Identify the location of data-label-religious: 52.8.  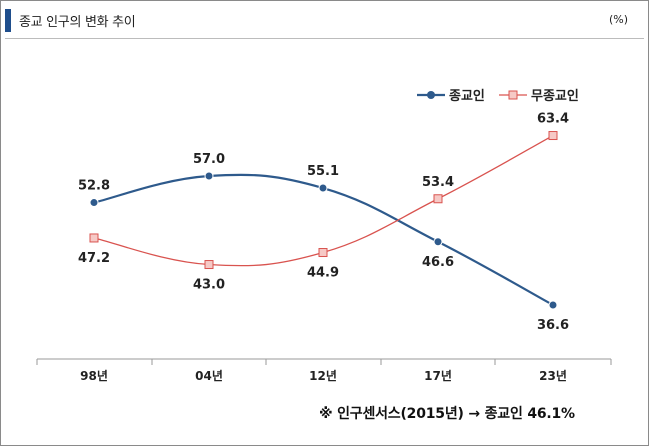
(94, 186).